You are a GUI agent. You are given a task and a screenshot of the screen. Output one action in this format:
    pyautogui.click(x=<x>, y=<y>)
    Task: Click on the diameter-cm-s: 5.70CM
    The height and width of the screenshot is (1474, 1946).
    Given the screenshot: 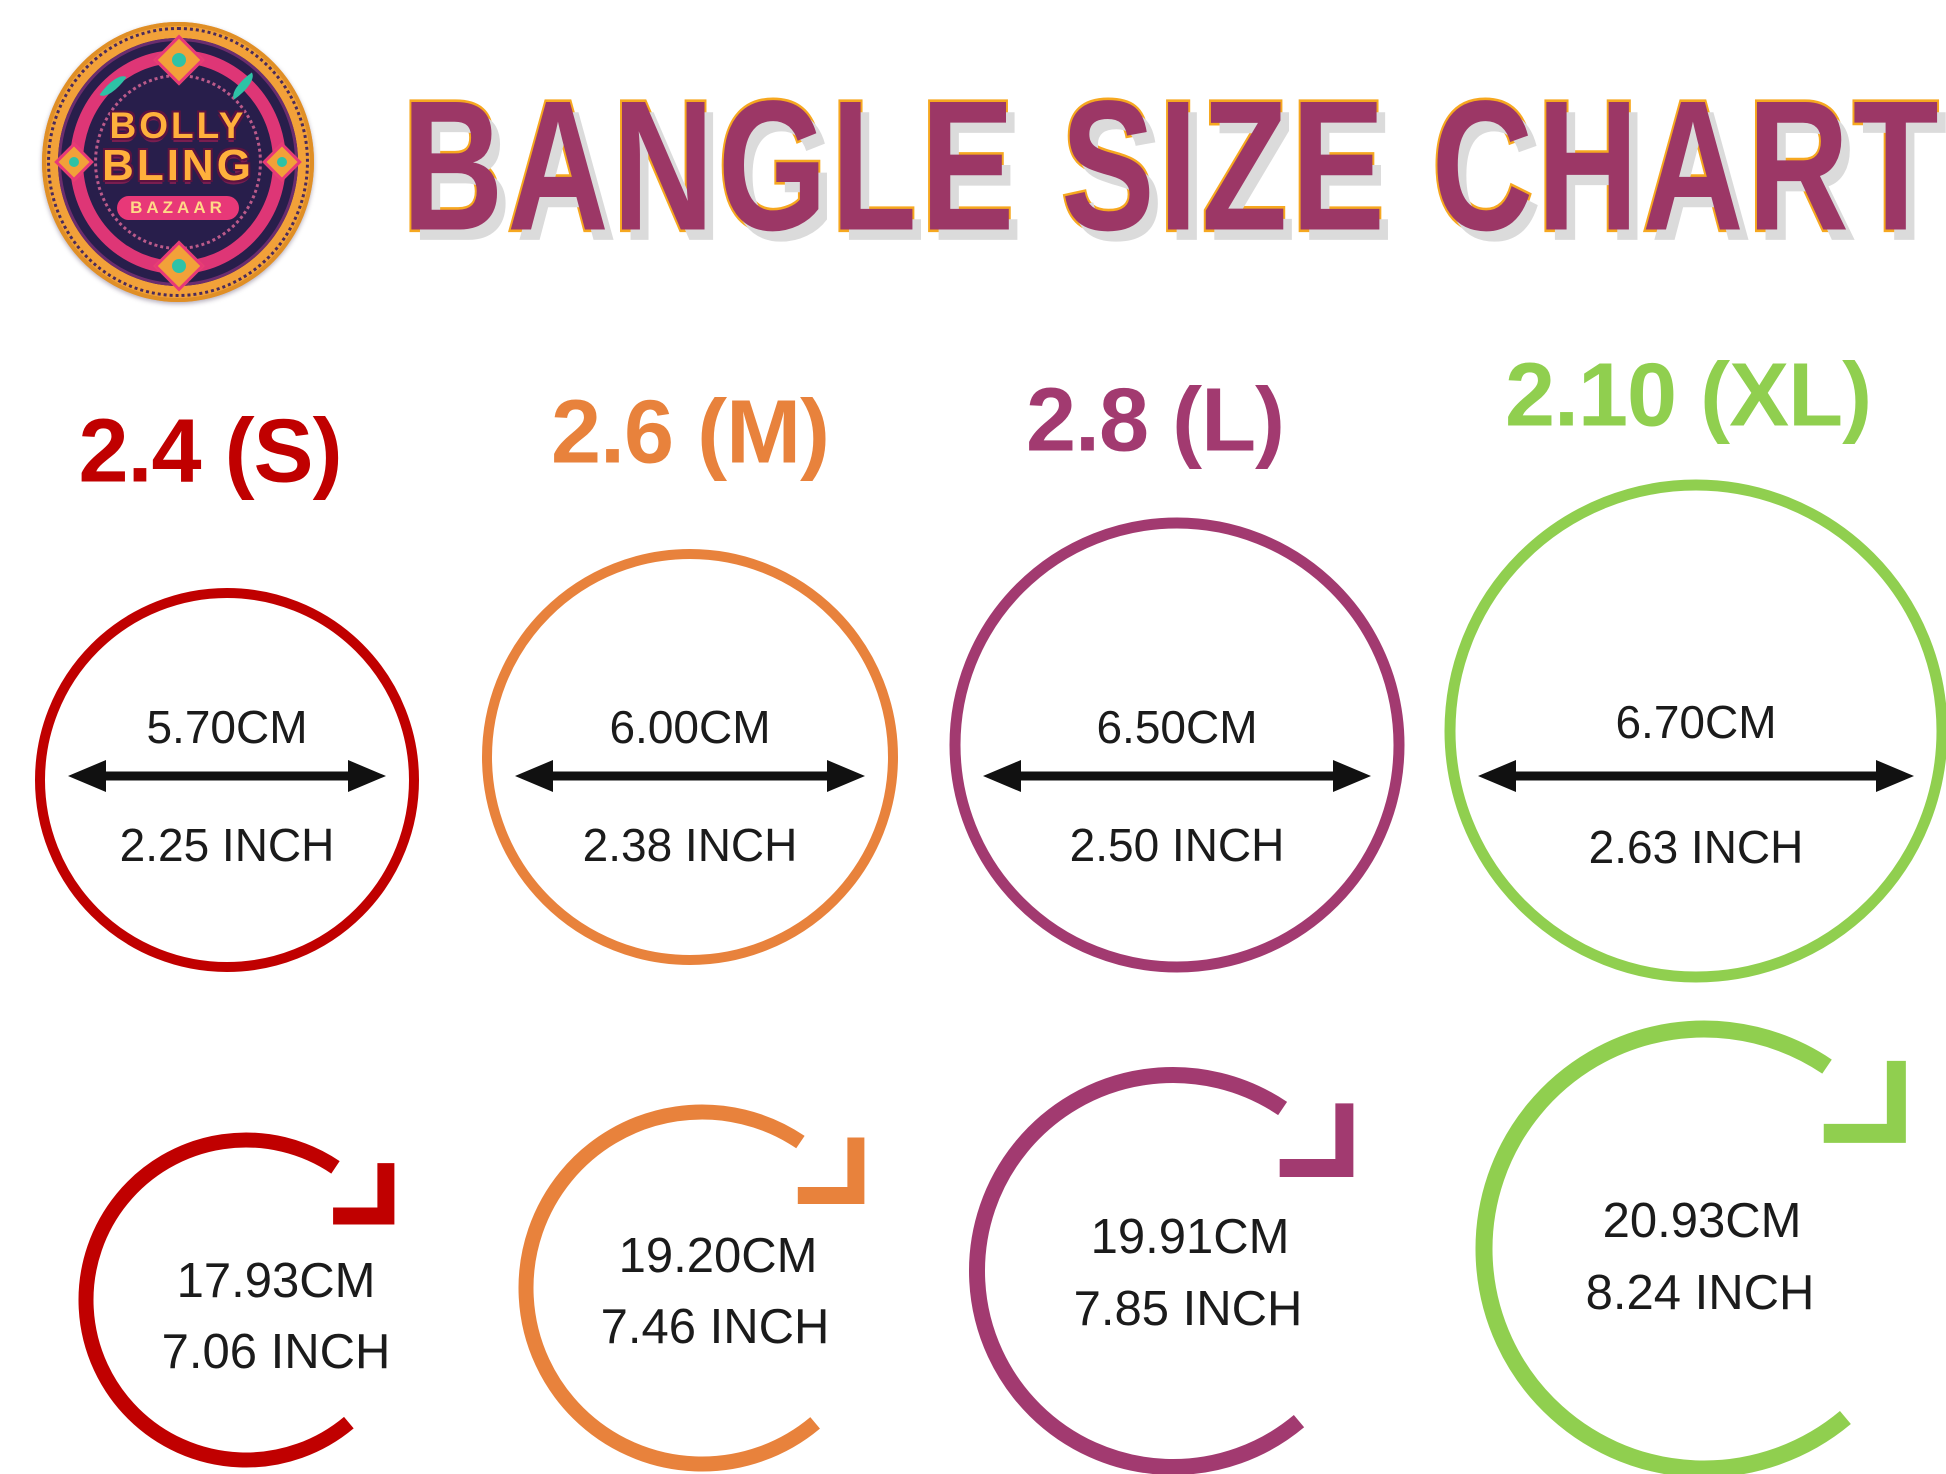 What is the action you would take?
    pyautogui.click(x=227, y=727)
    